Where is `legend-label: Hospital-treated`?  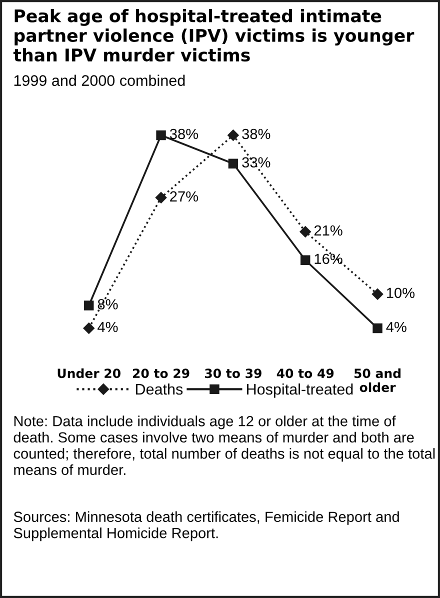
legend-label: Hospital-treated is located at coordinates (300, 390).